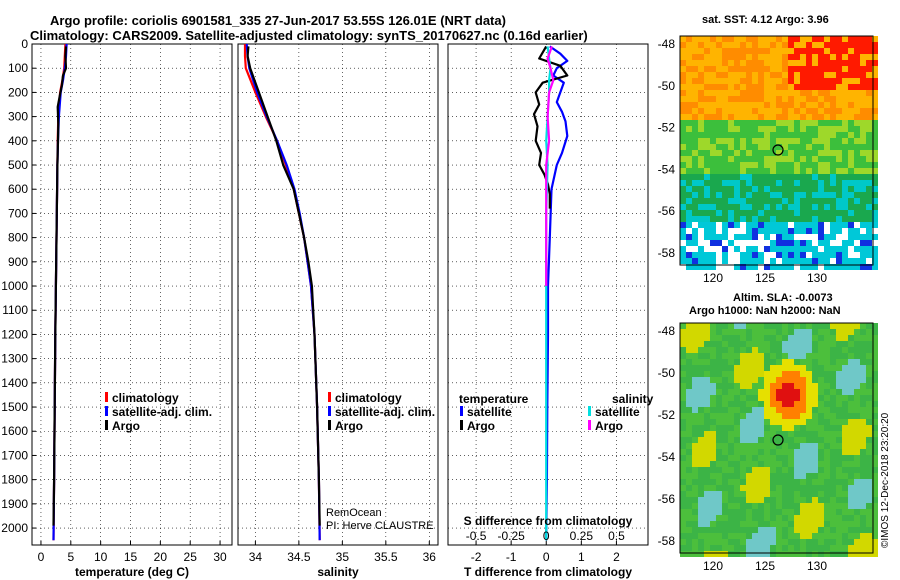 Image resolution: width=900 pixels, height=580 pixels. I want to click on diff-s-tick-label: -0.25, so click(511, 536).